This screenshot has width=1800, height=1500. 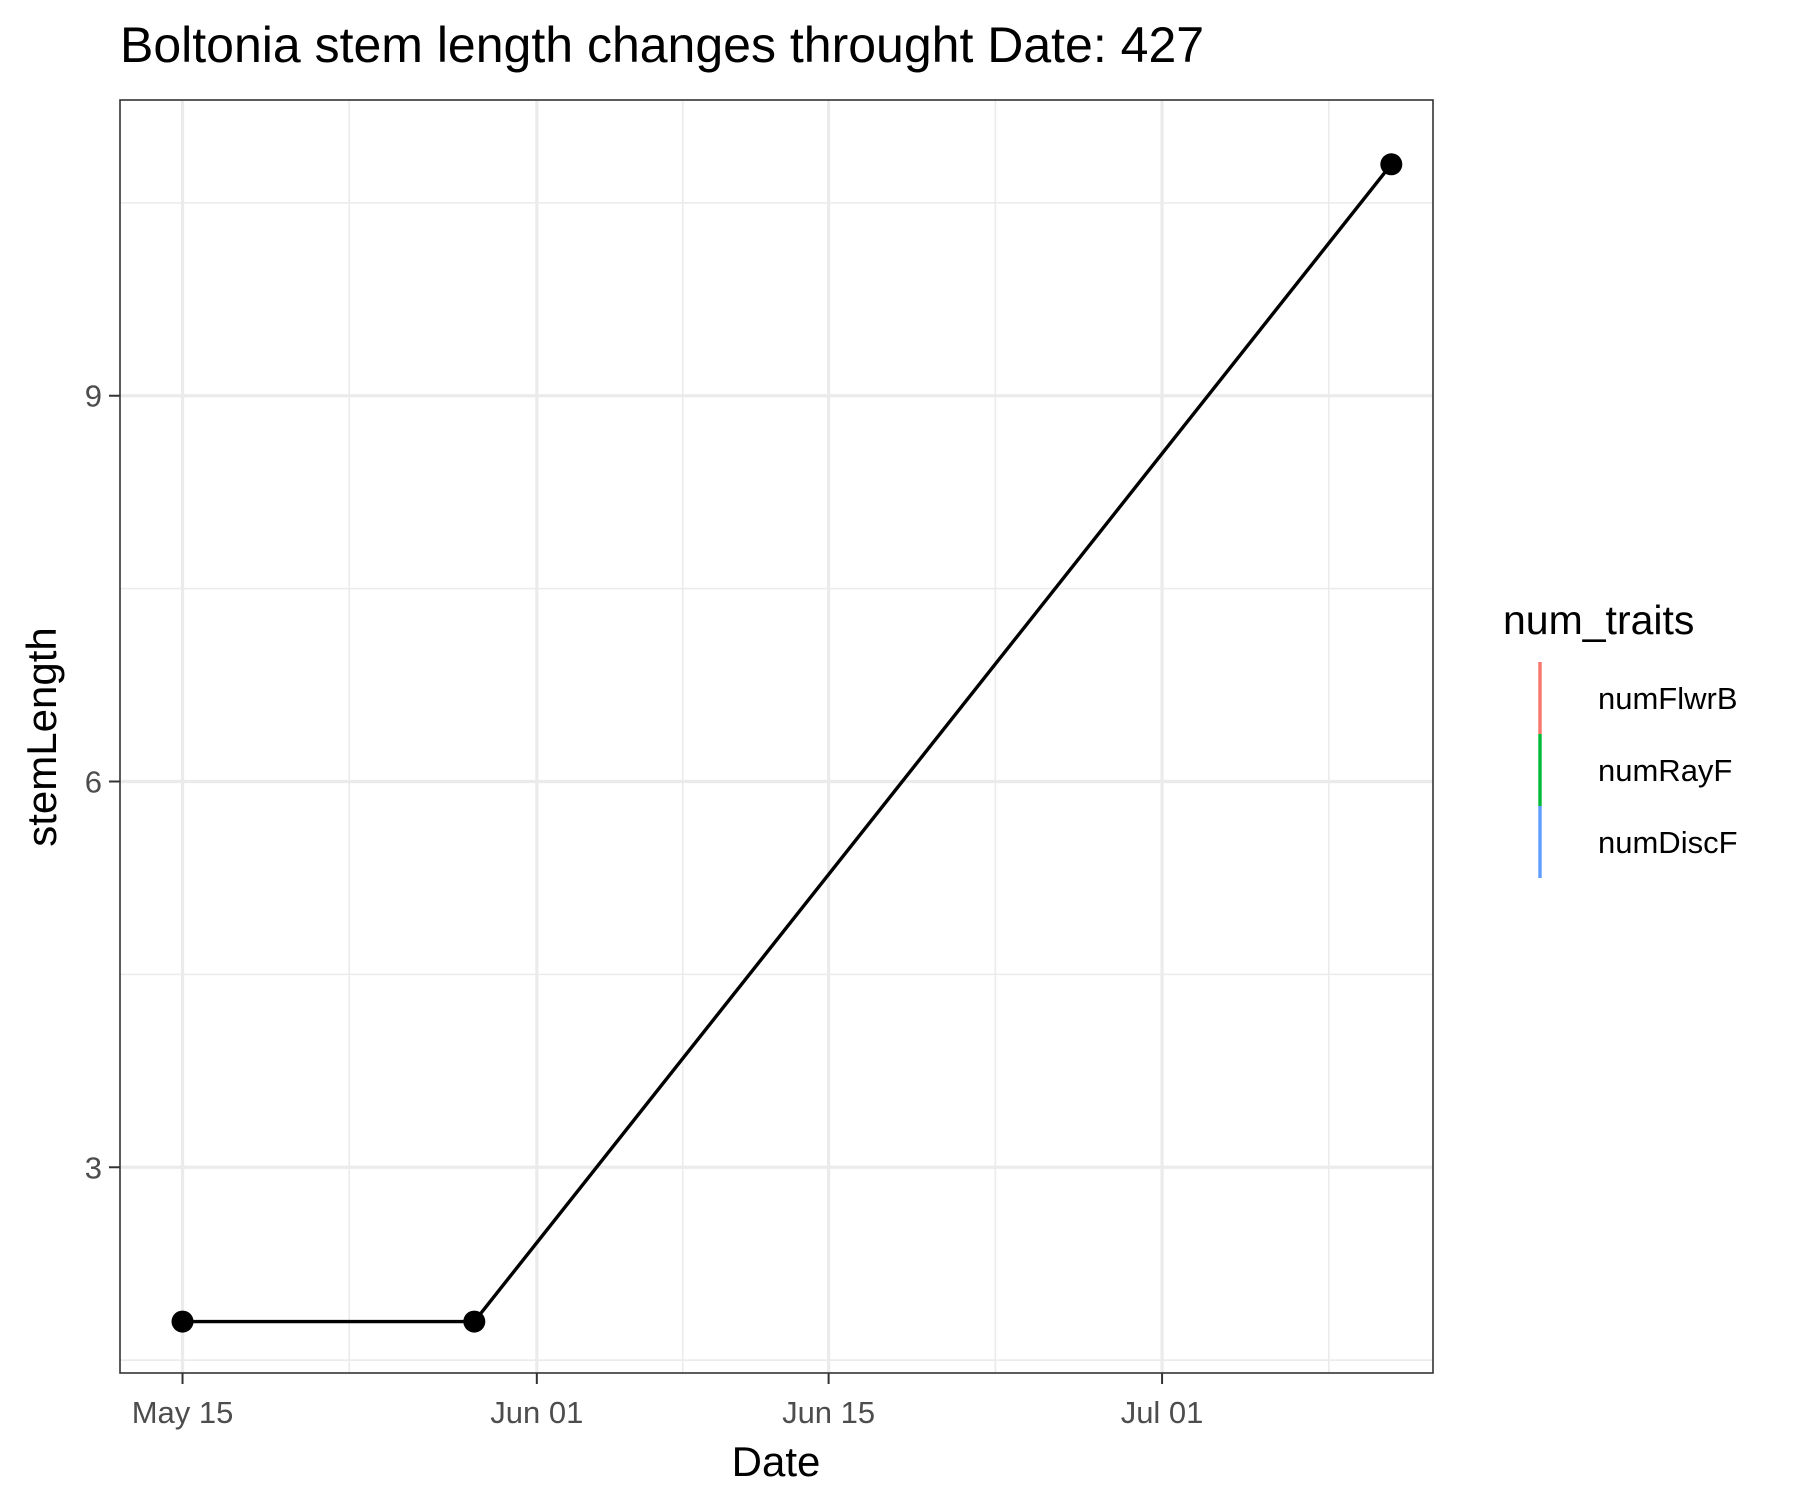 What do you see at coordinates (1668, 842) in the screenshot?
I see `legend-label-2: numDiscF` at bounding box center [1668, 842].